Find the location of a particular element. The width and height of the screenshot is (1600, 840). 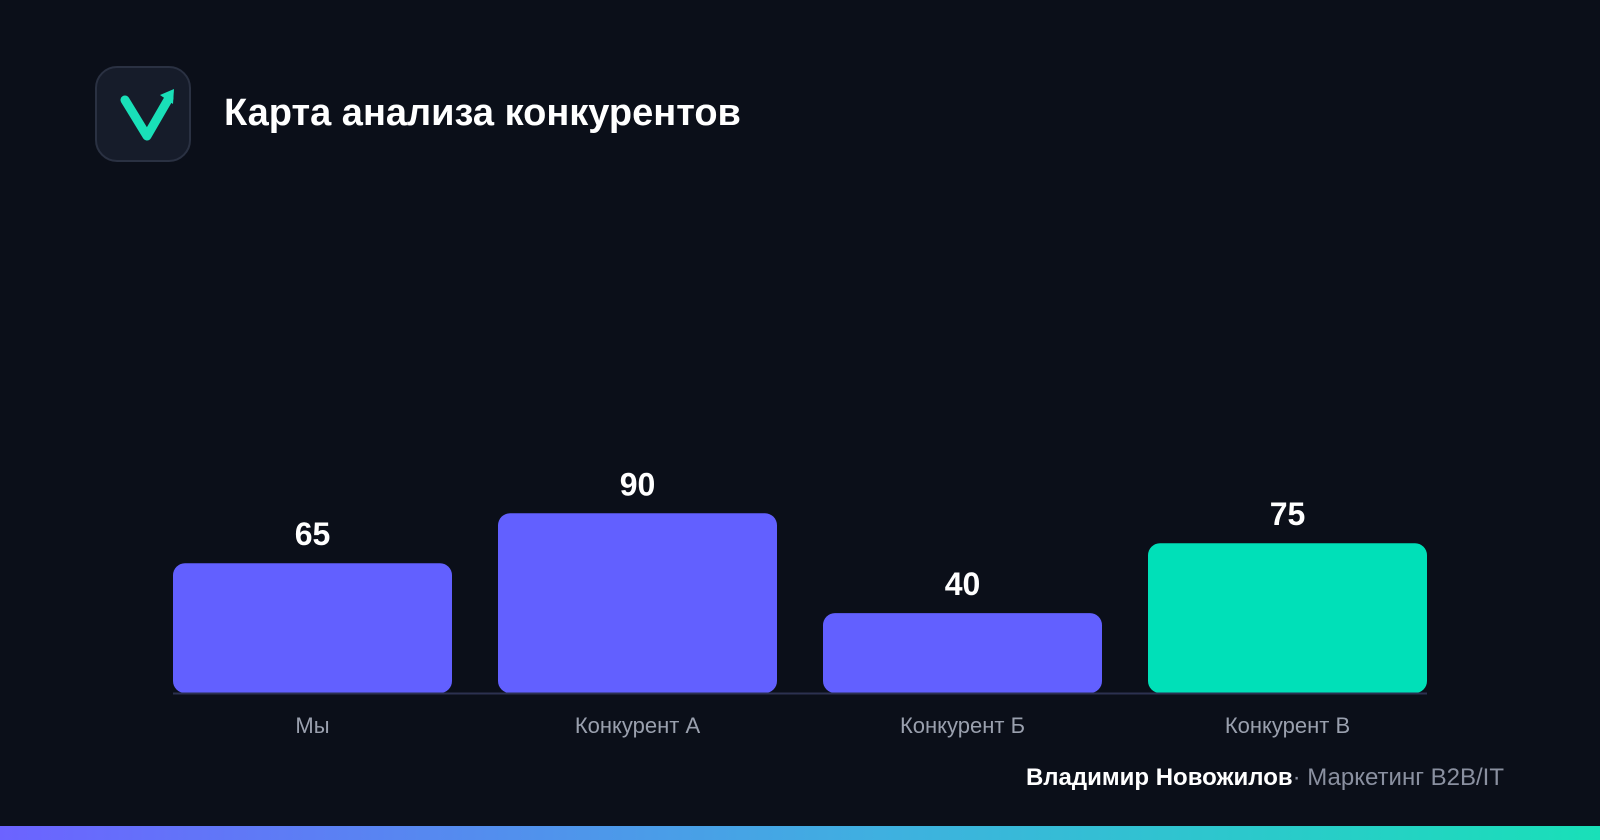

value-label-4: 75 is located at coordinates (1288, 514).